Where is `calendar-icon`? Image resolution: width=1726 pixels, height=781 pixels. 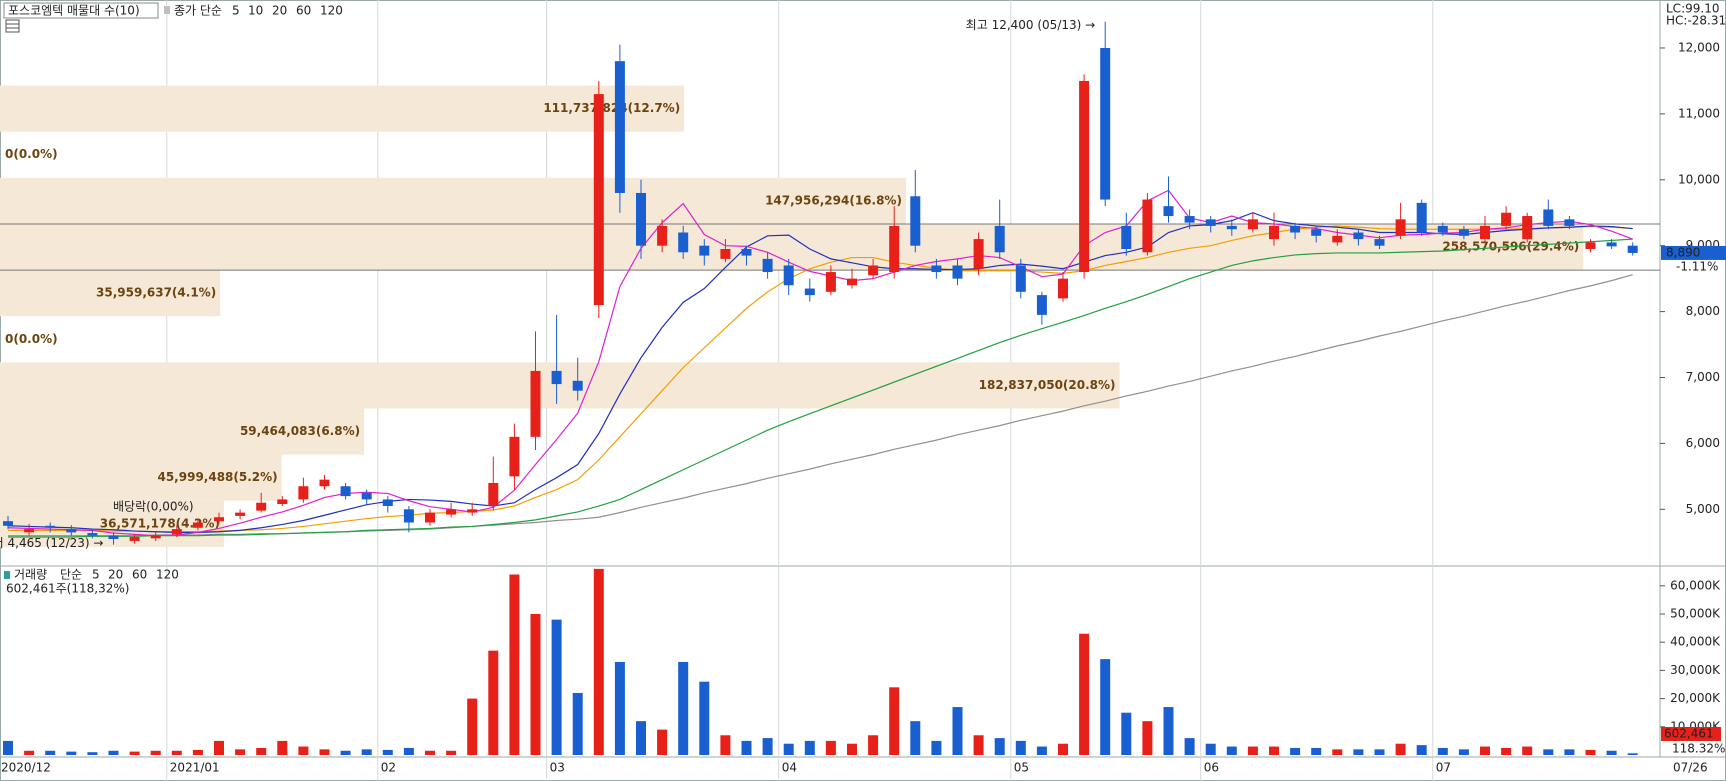
calendar-icon is located at coordinates (12, 26).